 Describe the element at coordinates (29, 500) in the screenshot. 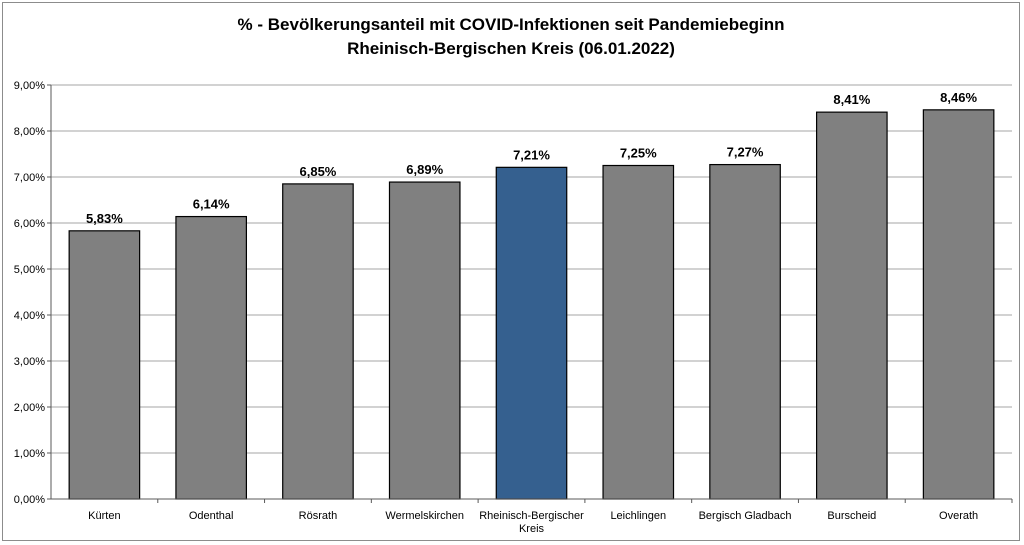

I see `y-tick-label: 0,00%` at that location.